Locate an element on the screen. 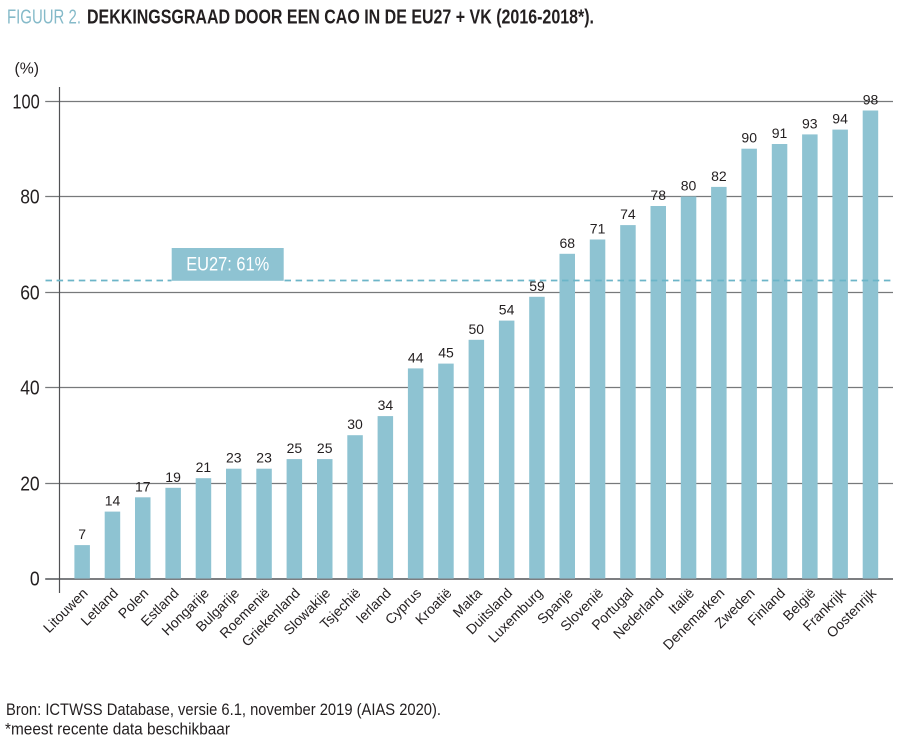  svg-text: 71 is located at coordinates (598, 229).